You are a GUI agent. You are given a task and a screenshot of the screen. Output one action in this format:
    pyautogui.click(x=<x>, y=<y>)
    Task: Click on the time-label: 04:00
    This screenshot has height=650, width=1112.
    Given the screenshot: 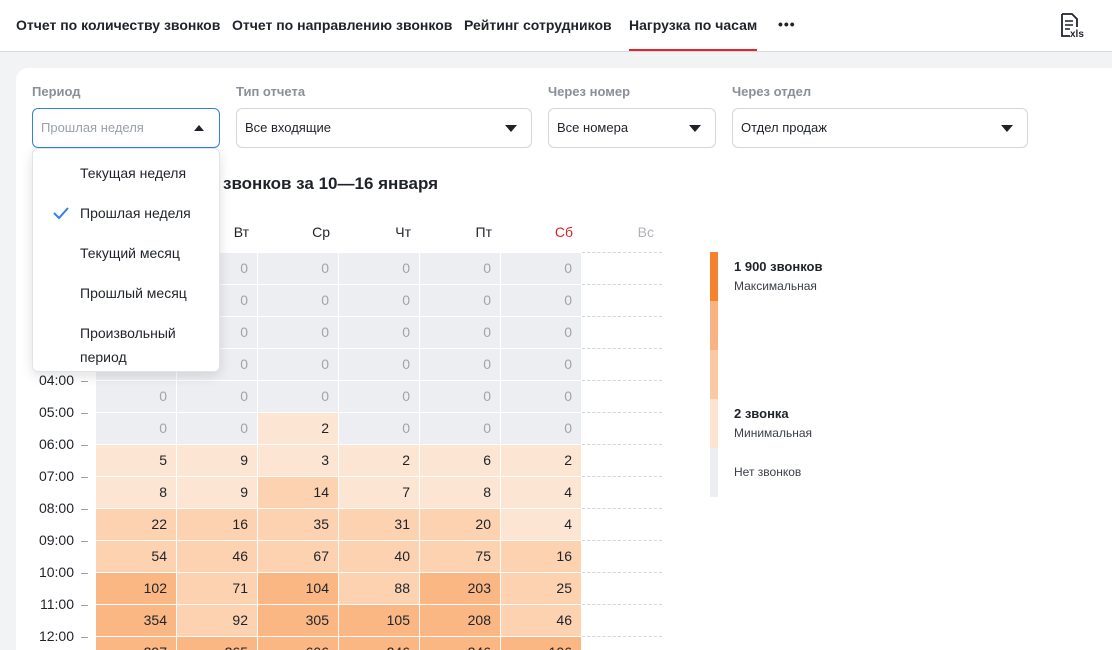 What is the action you would take?
    pyautogui.click(x=56, y=380)
    